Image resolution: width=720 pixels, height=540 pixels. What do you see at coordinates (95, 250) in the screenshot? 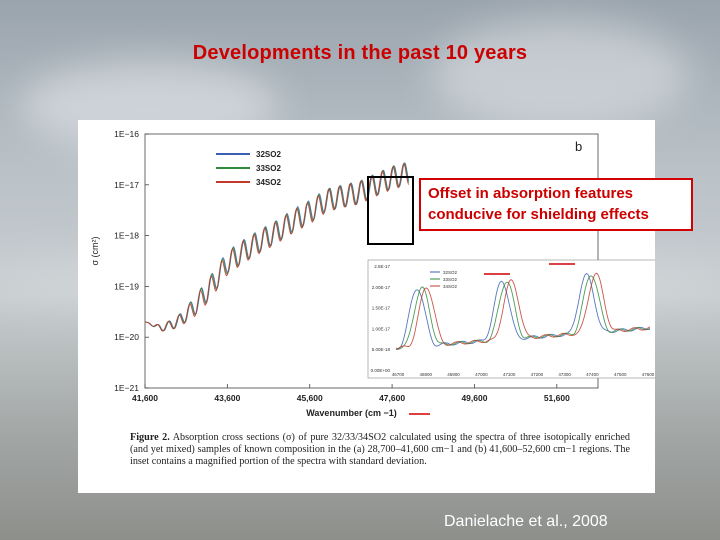
I see `y-axis-label: σ (cm²)` at bounding box center [95, 250].